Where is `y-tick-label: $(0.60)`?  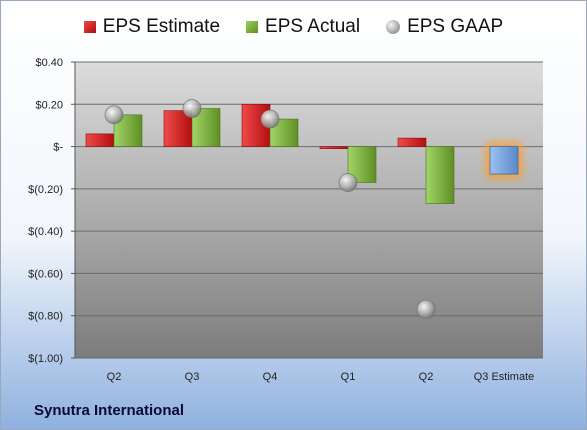 y-tick-label: $(0.60) is located at coordinates (45, 274).